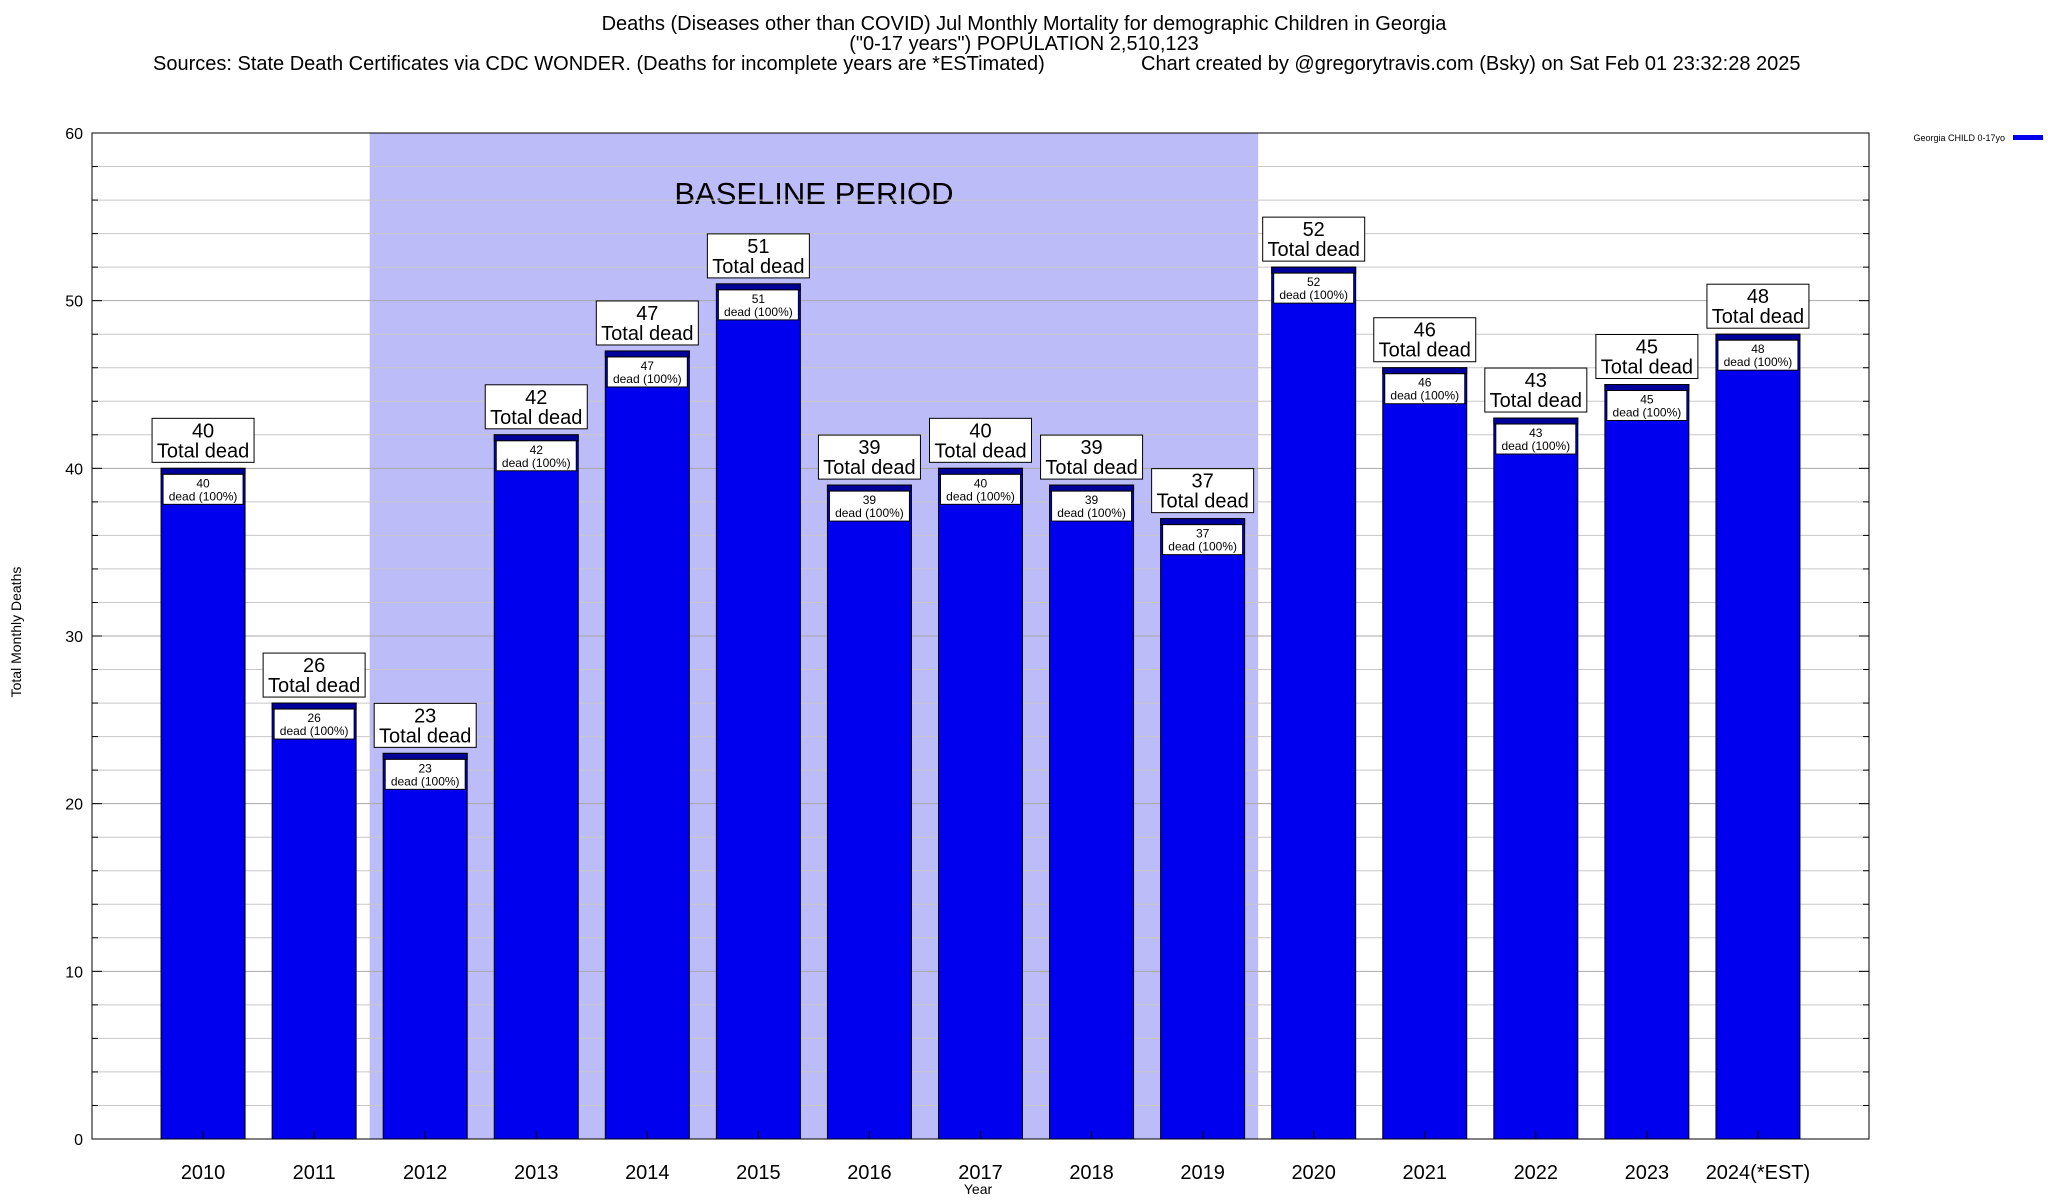  What do you see at coordinates (536, 398) in the screenshot?
I see `total-label-value: 42` at bounding box center [536, 398].